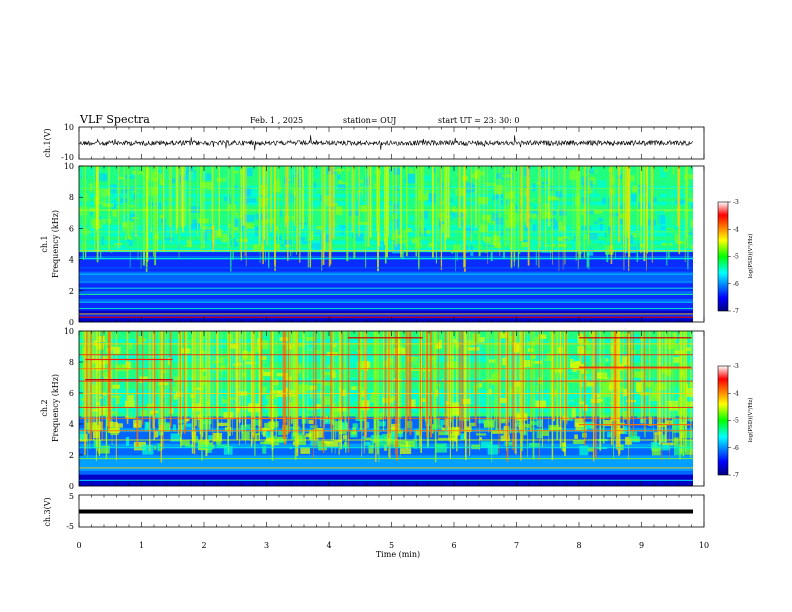 The image size is (792, 612). I want to click on station-label: station= OUJ, so click(369, 120).